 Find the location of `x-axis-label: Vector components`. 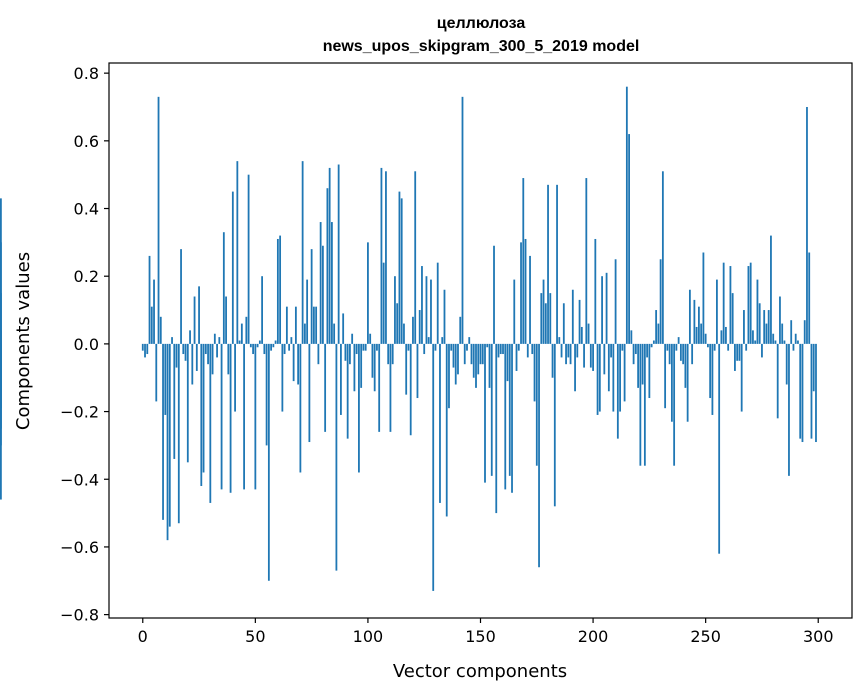

x-axis-label: Vector components is located at coordinates (480, 671).